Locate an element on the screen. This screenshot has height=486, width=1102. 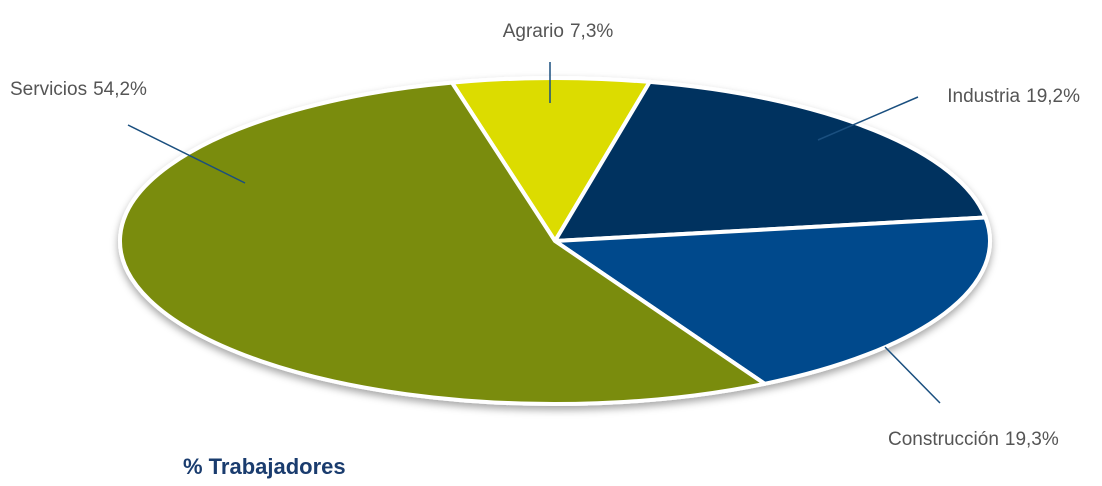
slice-label: Construcción 19,3% is located at coordinates (973, 439).